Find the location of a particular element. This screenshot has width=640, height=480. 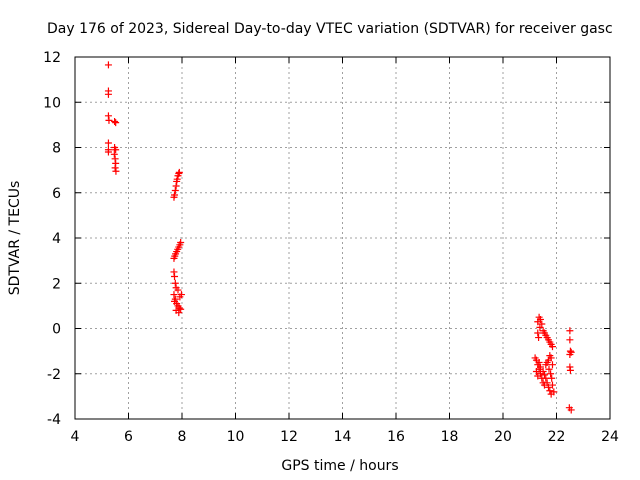

y-tick-label: 12 is located at coordinates (52, 58).